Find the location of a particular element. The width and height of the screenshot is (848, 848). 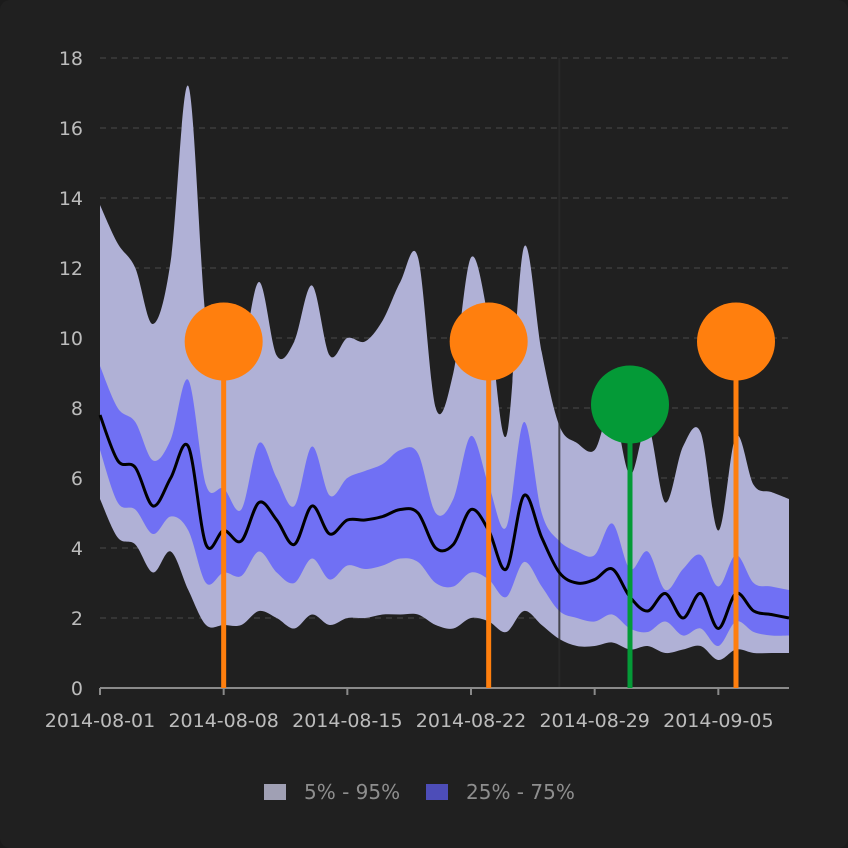

y-tick-label: 0 is located at coordinates (77, 689).